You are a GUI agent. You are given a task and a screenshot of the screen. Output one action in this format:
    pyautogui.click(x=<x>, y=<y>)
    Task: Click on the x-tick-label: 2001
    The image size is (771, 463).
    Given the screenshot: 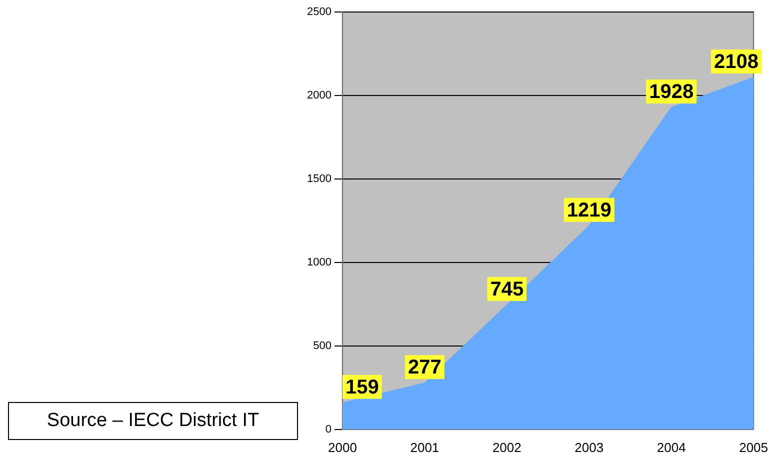 What is the action you would take?
    pyautogui.click(x=425, y=447)
    